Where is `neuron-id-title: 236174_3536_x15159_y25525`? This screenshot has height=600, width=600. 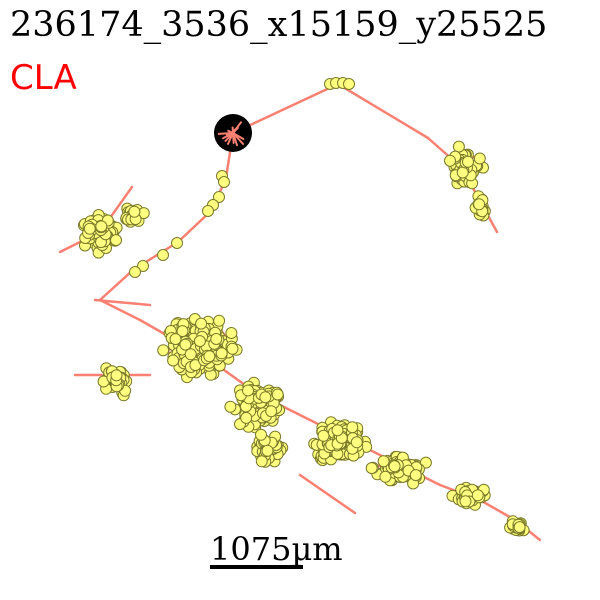 neuron-id-title: 236174_3536_x15159_y25525 is located at coordinates (279, 25).